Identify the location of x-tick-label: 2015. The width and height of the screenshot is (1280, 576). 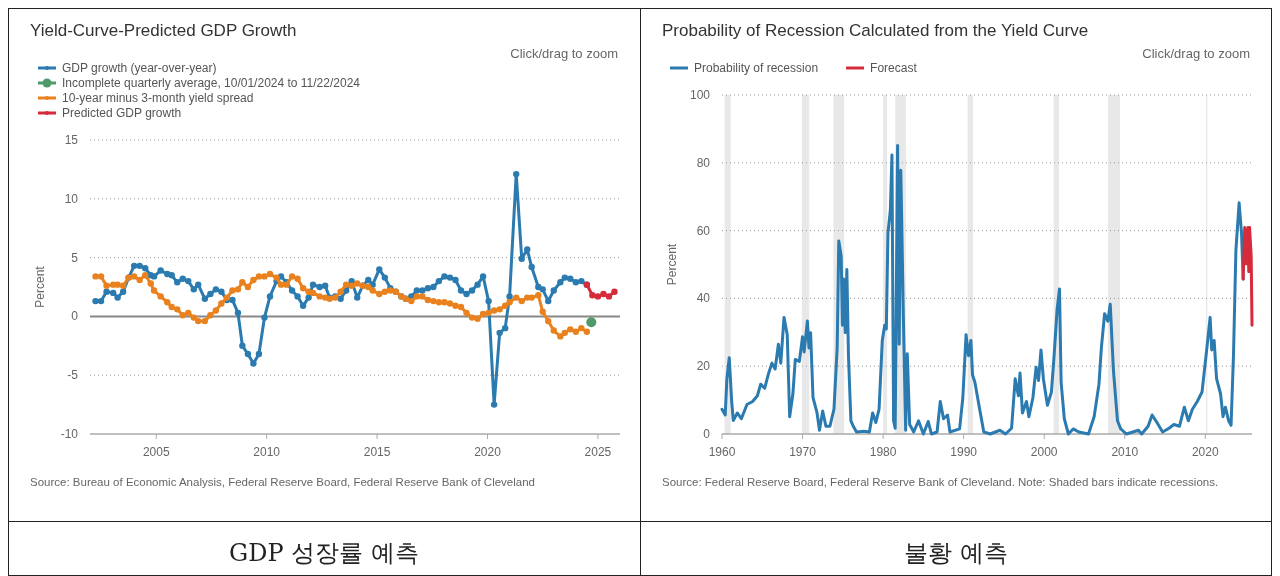
(377, 452).